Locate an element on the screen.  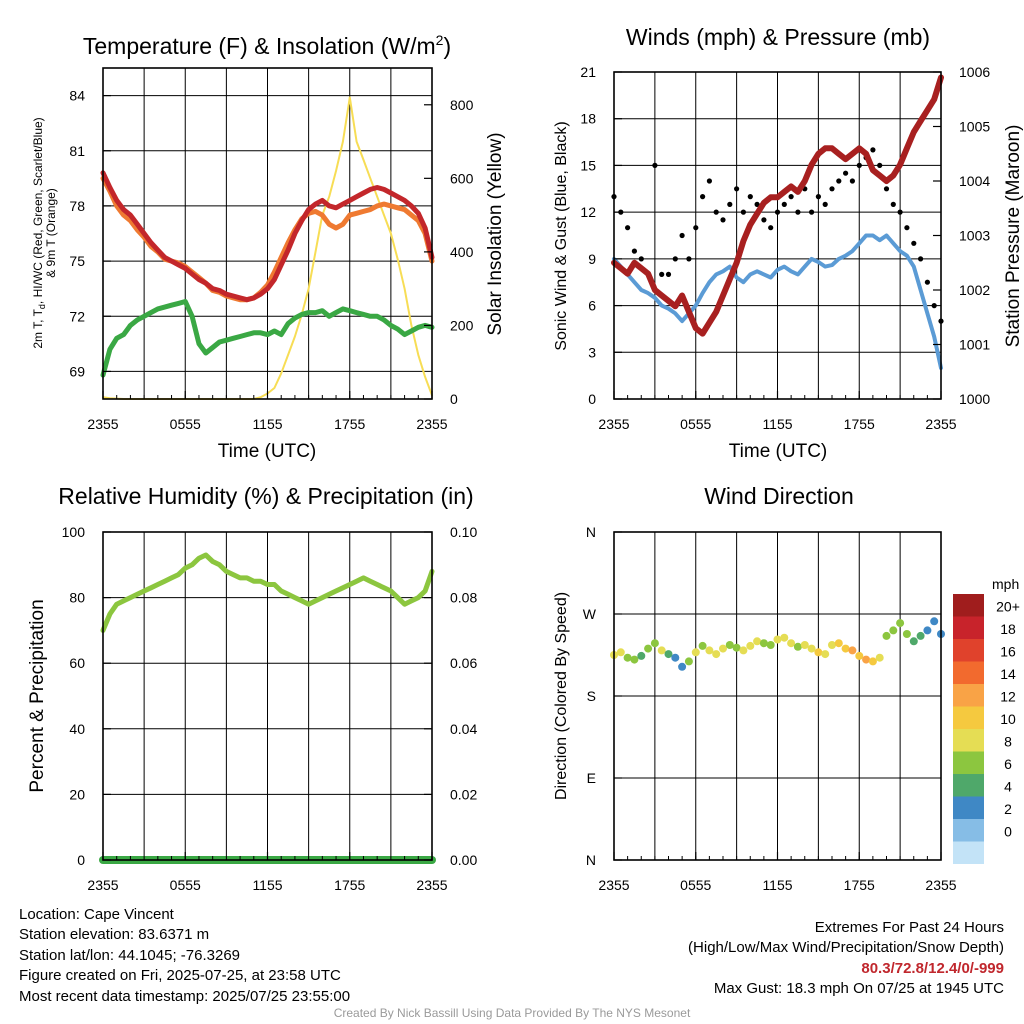
legend-label: 14 is located at coordinates (1008, 674).